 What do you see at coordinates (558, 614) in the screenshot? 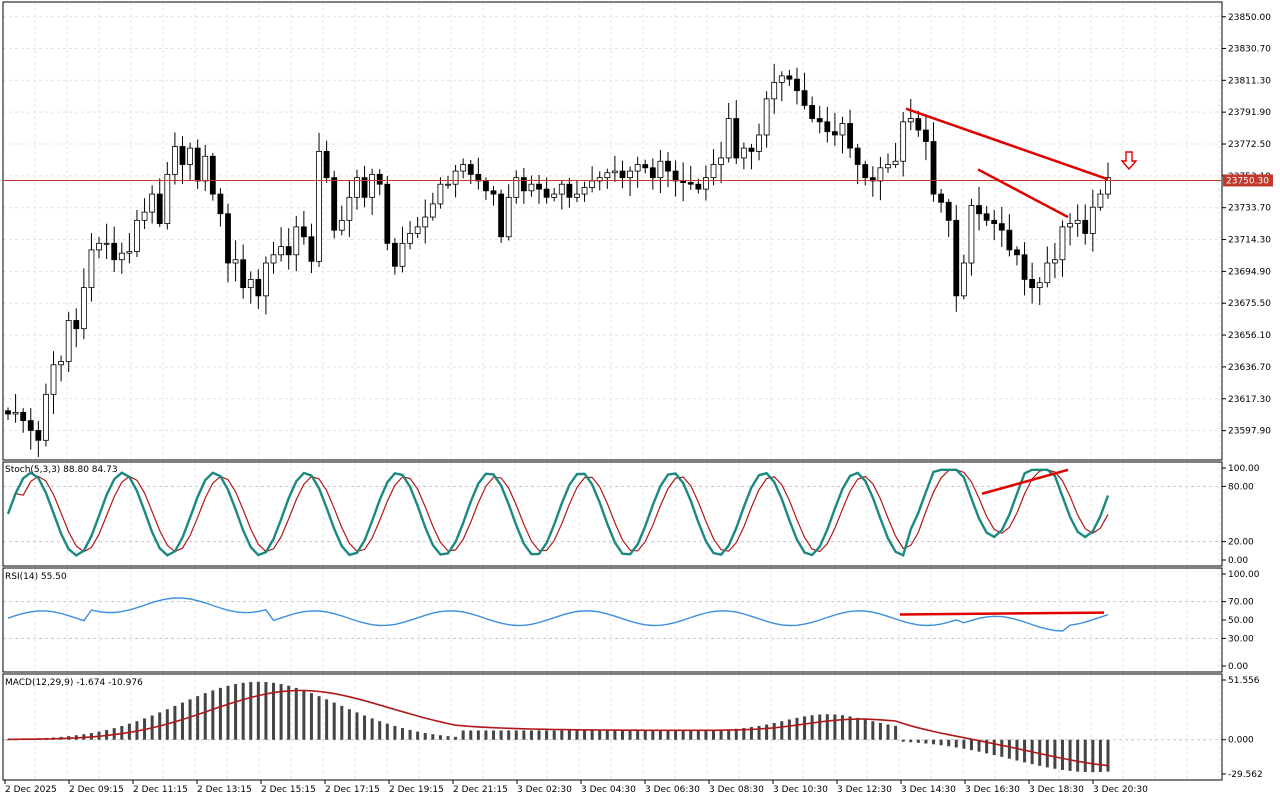
I see `rsi-line` at bounding box center [558, 614].